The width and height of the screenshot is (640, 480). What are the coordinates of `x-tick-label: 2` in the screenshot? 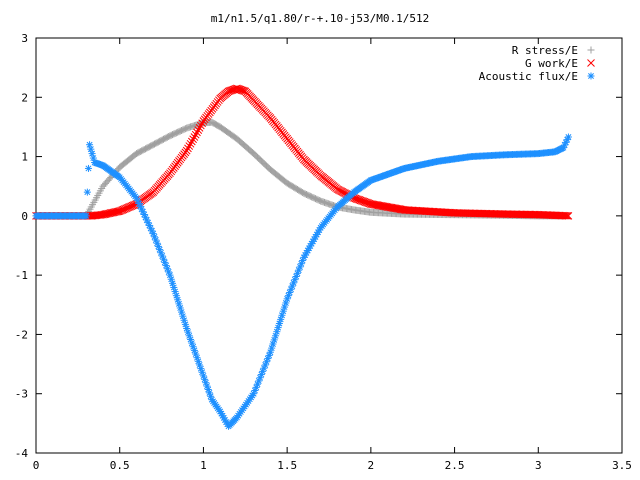 It's located at (371, 465).